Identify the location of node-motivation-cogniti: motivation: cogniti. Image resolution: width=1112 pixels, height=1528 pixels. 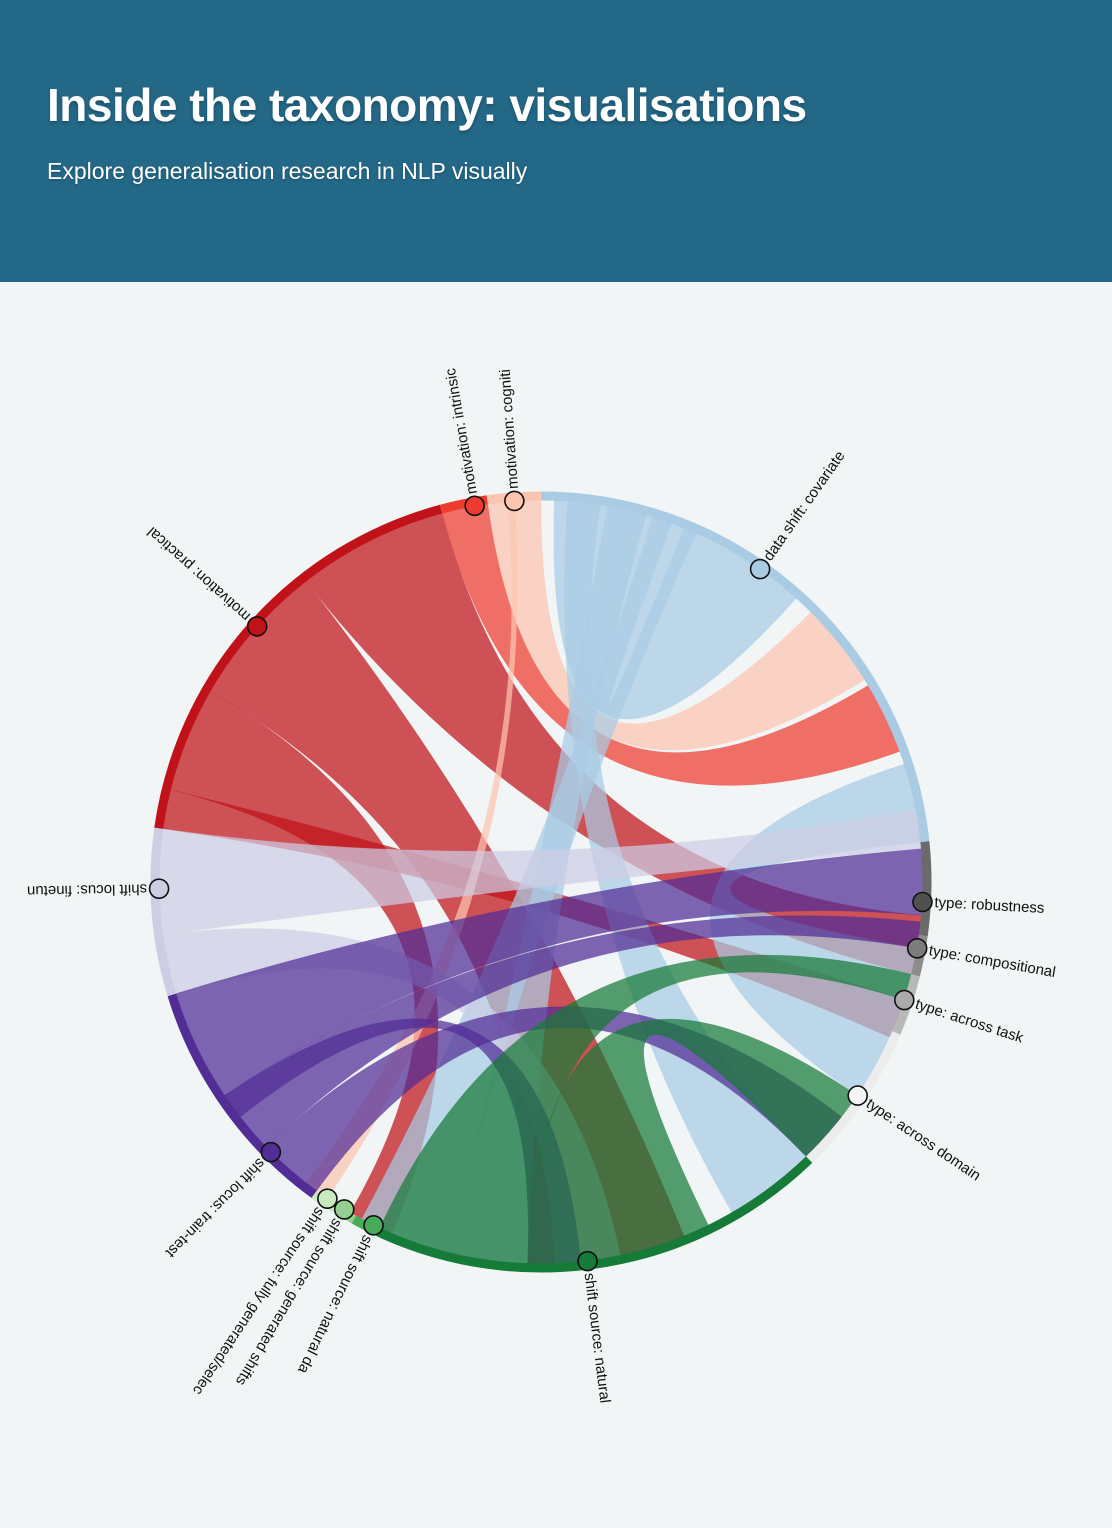
(511, 440).